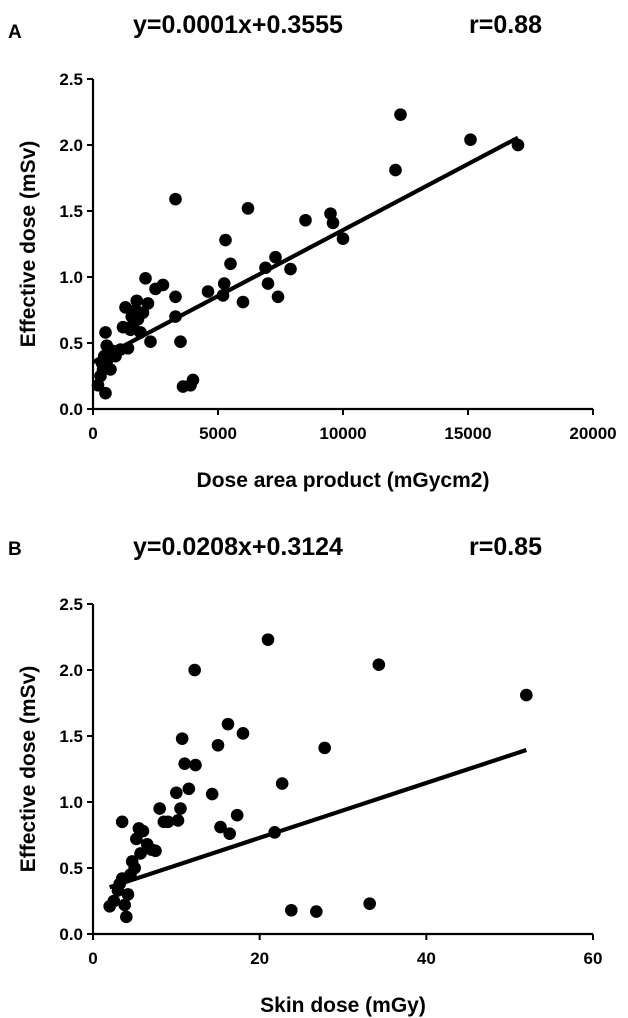 Image resolution: width=628 pixels, height=1018 pixels. I want to click on x-axis-ticks: 0 5000 10000 15000 20000, so click(352, 426).